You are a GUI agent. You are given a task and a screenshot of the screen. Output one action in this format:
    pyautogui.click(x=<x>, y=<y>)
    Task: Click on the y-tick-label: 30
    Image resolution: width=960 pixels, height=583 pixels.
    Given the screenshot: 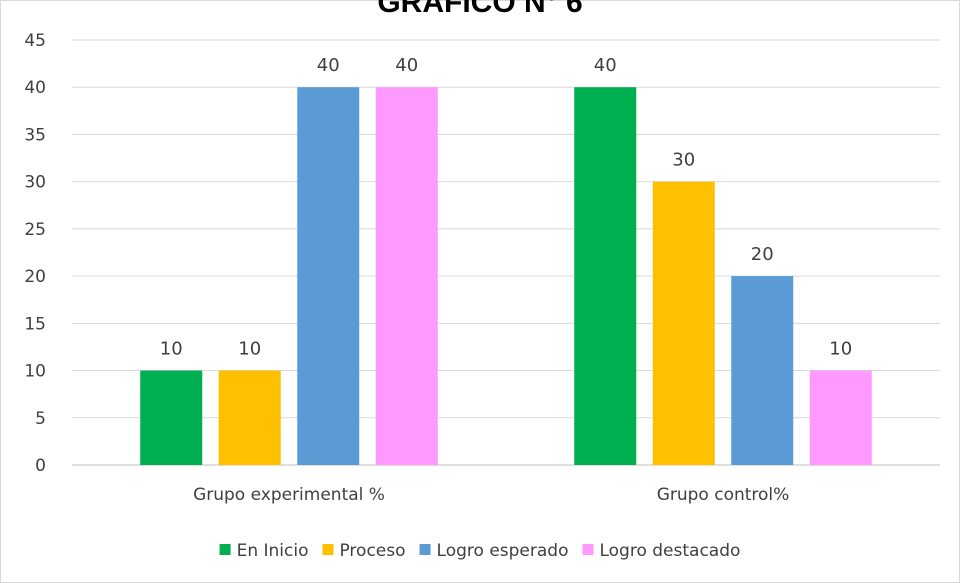 What is the action you would take?
    pyautogui.click(x=35, y=183)
    